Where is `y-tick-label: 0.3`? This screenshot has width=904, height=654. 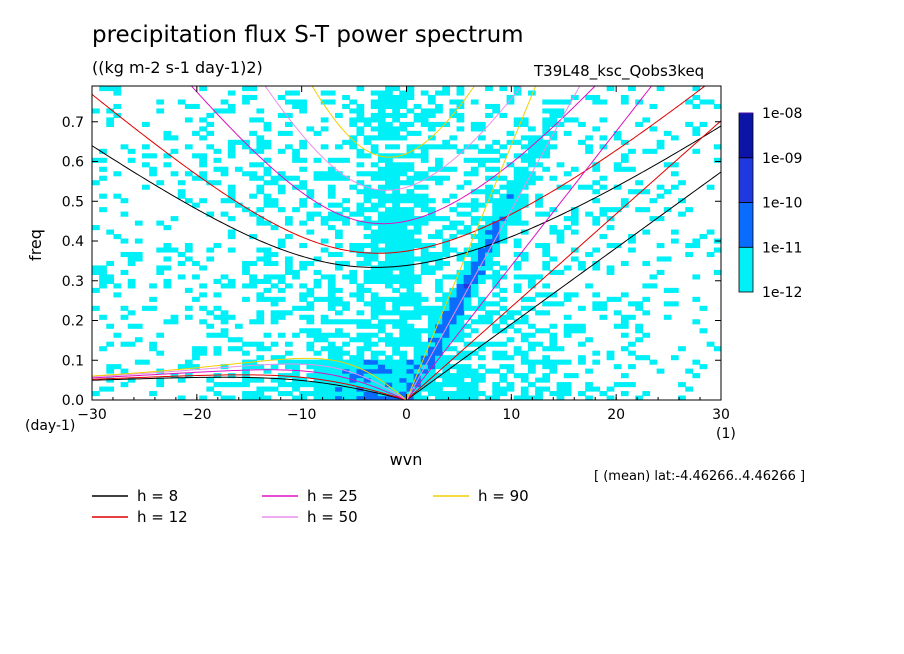 y-tick-label: 0.3 is located at coordinates (73, 282).